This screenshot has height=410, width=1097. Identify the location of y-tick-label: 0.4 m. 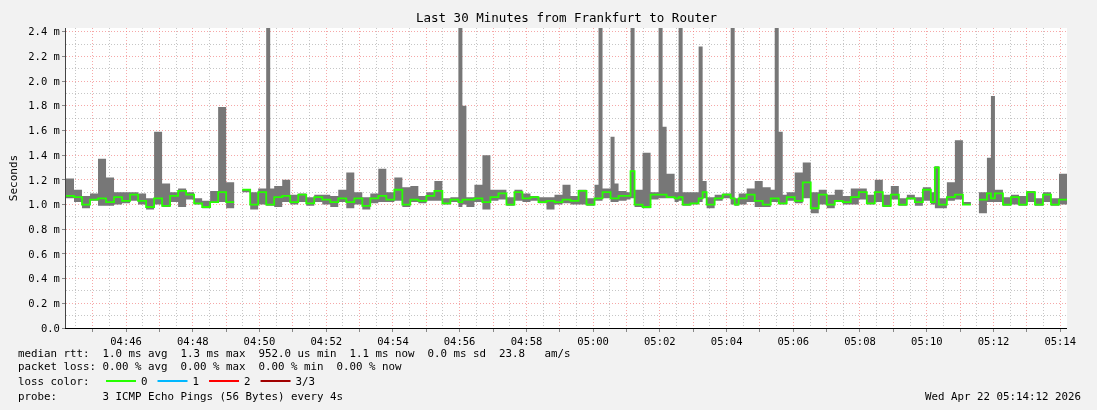
(44, 278).